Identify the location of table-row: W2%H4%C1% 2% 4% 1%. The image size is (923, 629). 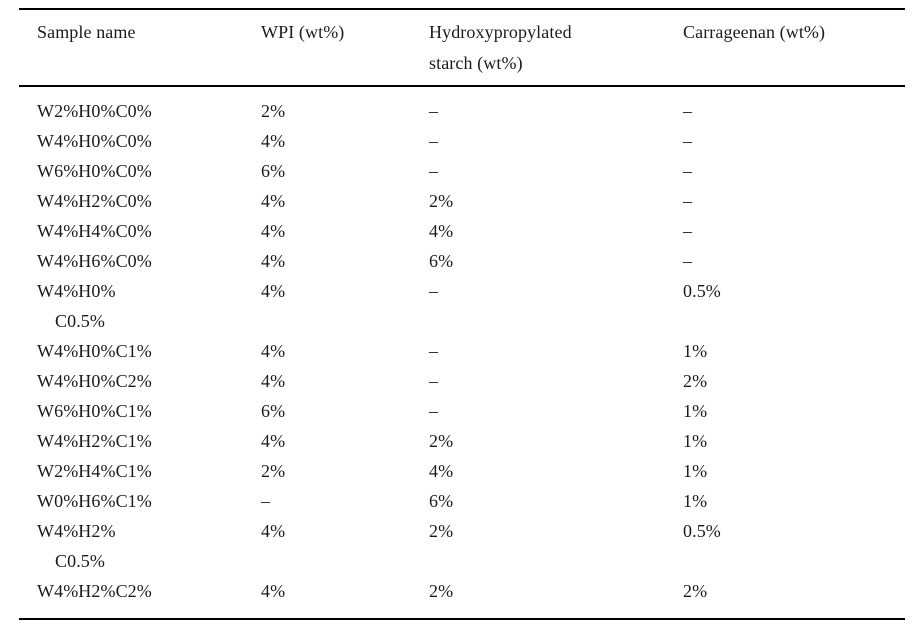
(462, 471).